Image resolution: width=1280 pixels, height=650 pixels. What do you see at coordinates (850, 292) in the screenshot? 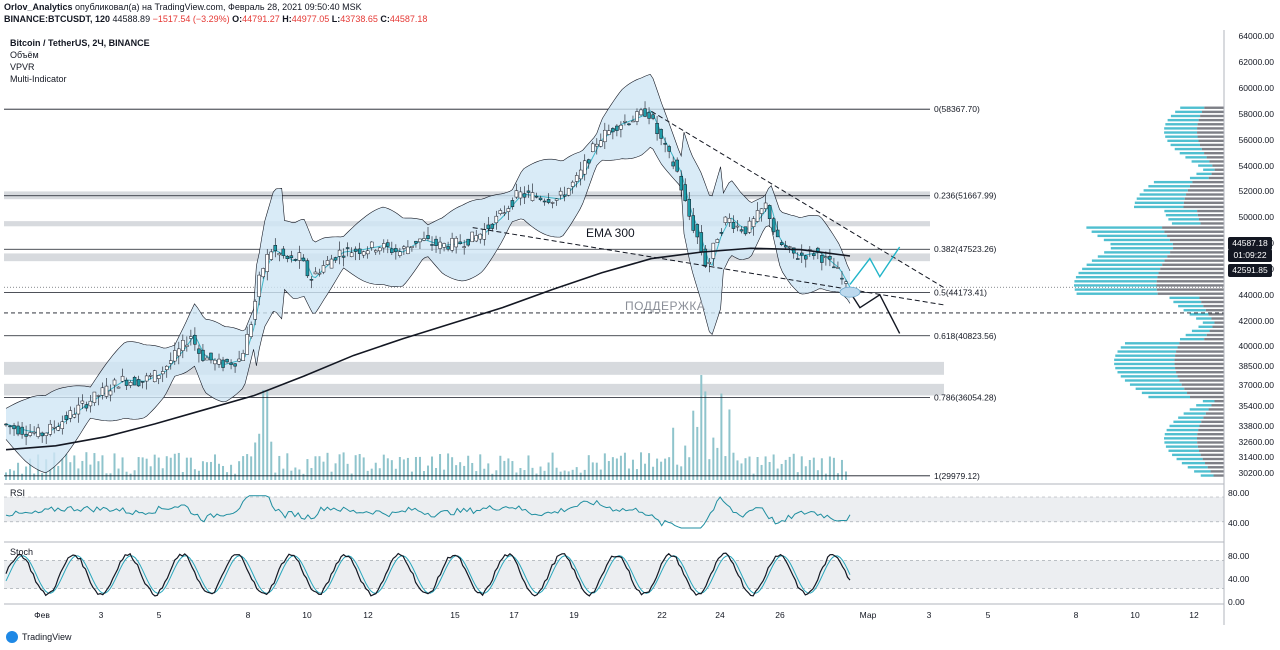
I see `highlight-ellipse` at bounding box center [850, 292].